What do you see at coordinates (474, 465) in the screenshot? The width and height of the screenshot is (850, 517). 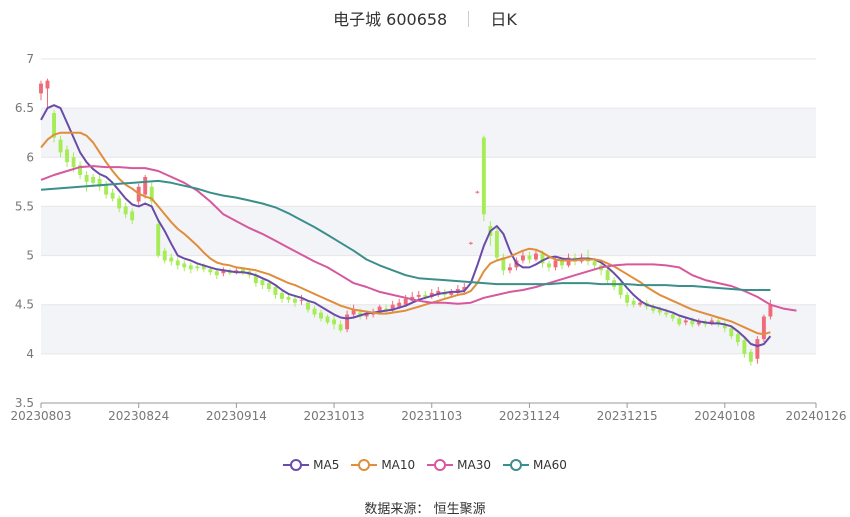 I see `legend-label: MA30` at bounding box center [474, 465].